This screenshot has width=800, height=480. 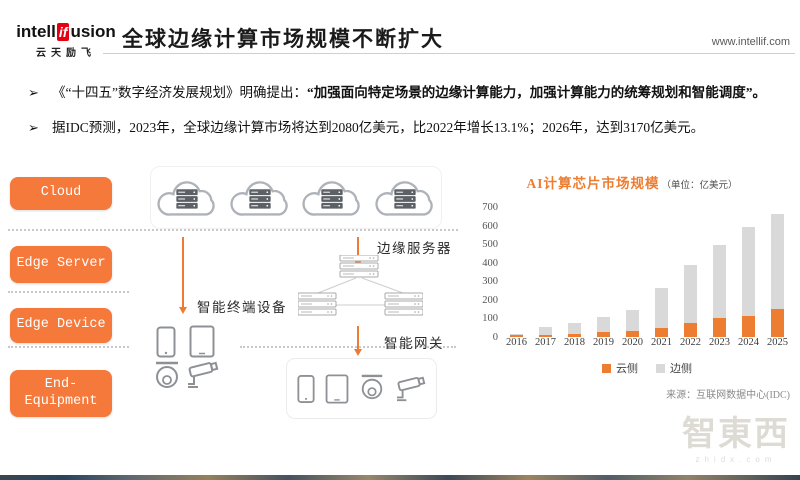 What do you see at coordinates (777, 342) in the screenshot?
I see `x-axis-label: 2025` at bounding box center [777, 342].